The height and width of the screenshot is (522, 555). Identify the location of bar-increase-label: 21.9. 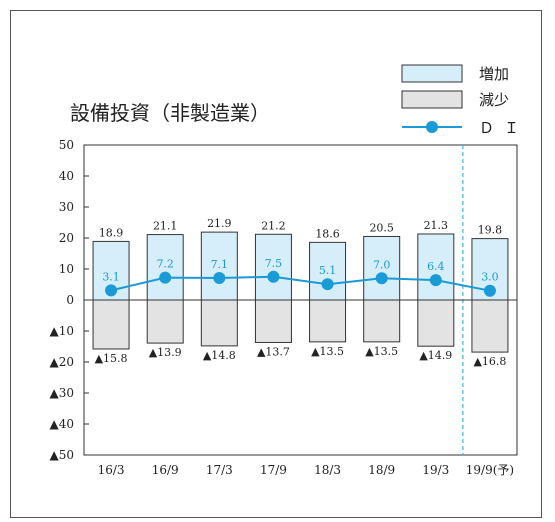
(219, 223).